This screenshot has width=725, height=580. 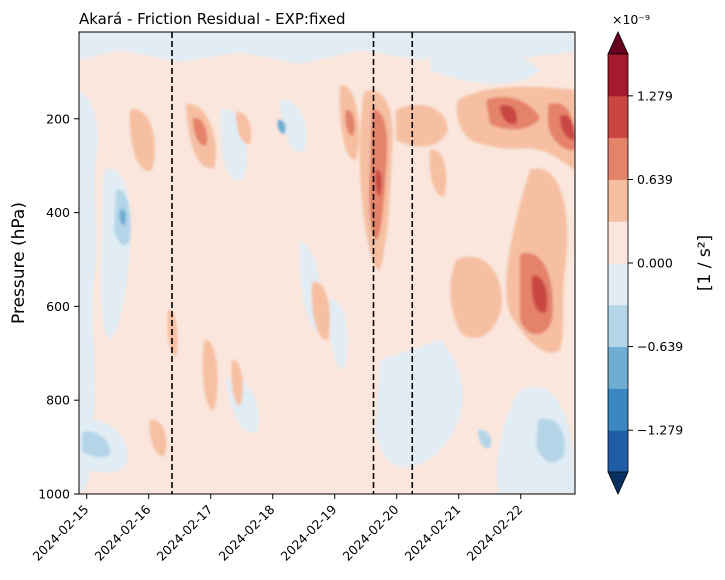 I want to click on contour-pos-c, so click(x=244, y=128).